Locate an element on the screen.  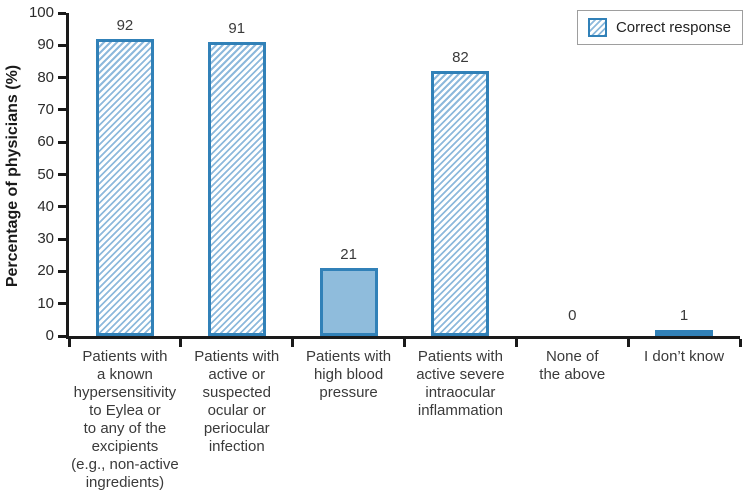
legend-label: Correct response is located at coordinates (673, 27).